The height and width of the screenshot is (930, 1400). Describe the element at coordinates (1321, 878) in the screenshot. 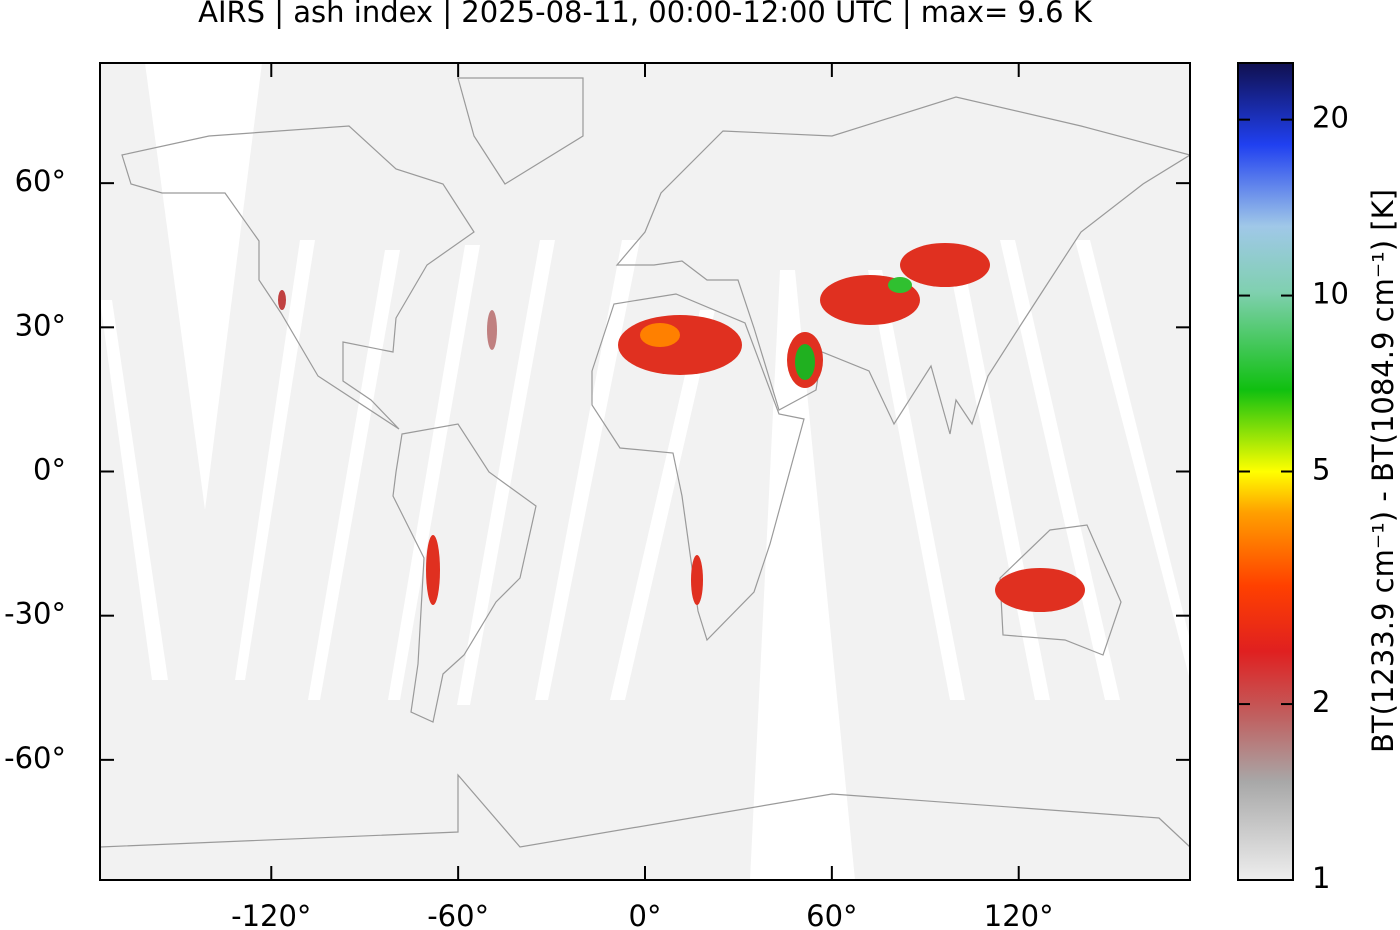

I see `colorbar-tick-label: 1` at that location.